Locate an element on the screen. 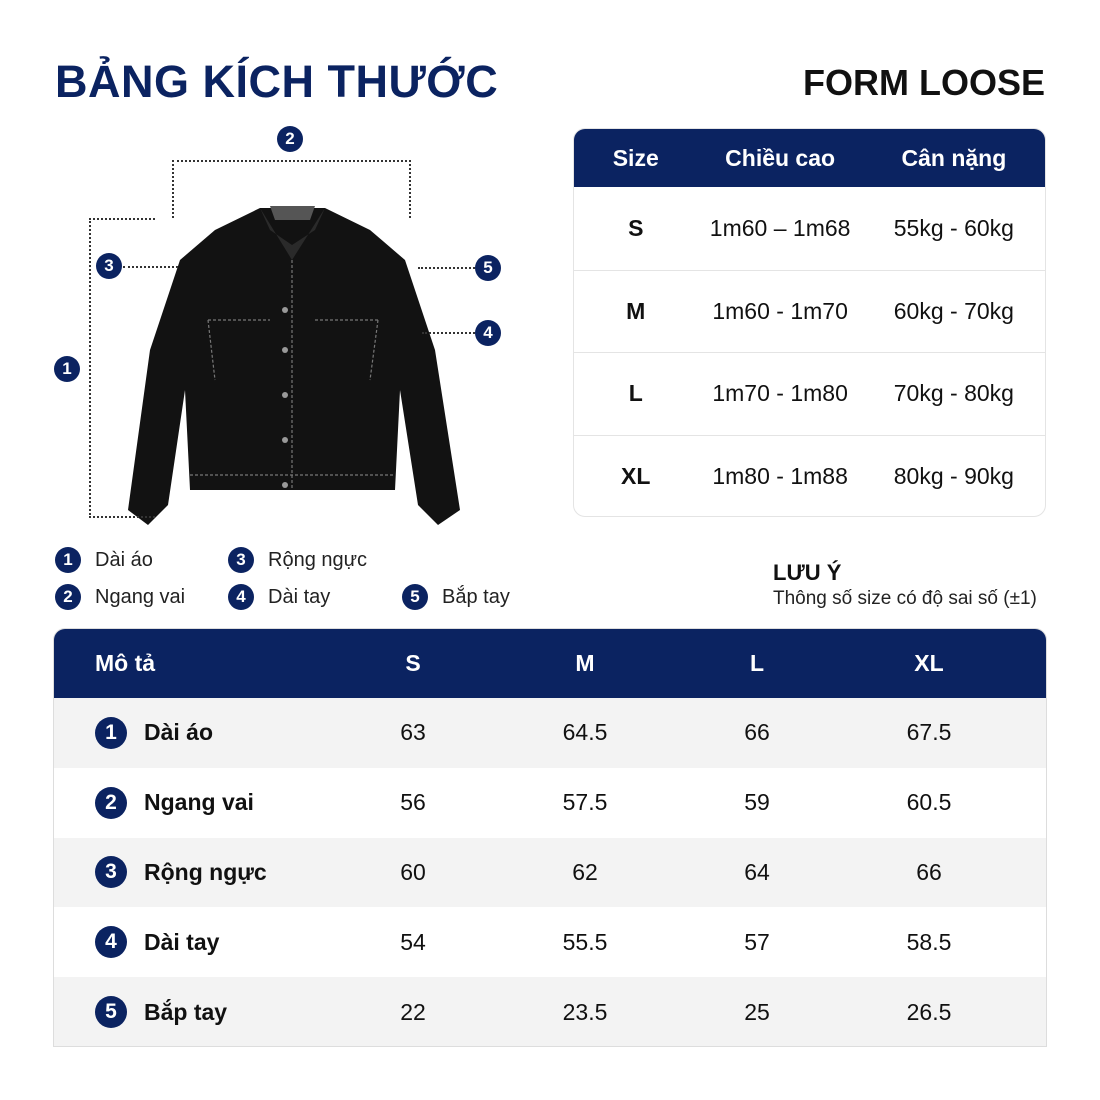 The image size is (1100, 1100). value-cell: 54 is located at coordinates (413, 941).